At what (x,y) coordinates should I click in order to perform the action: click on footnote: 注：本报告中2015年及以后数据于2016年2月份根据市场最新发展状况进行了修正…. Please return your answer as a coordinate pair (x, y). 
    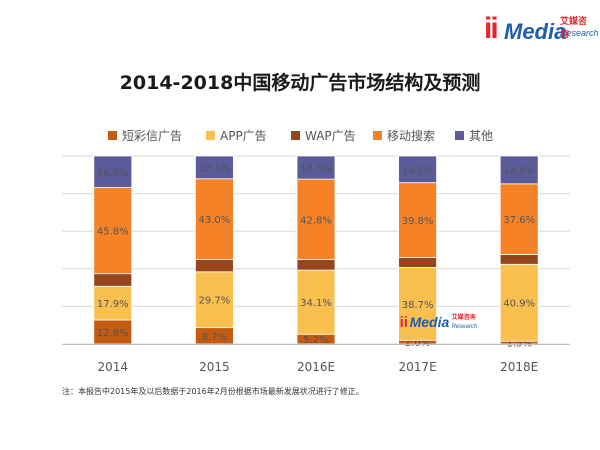
    Looking at the image, I should click on (213, 391).